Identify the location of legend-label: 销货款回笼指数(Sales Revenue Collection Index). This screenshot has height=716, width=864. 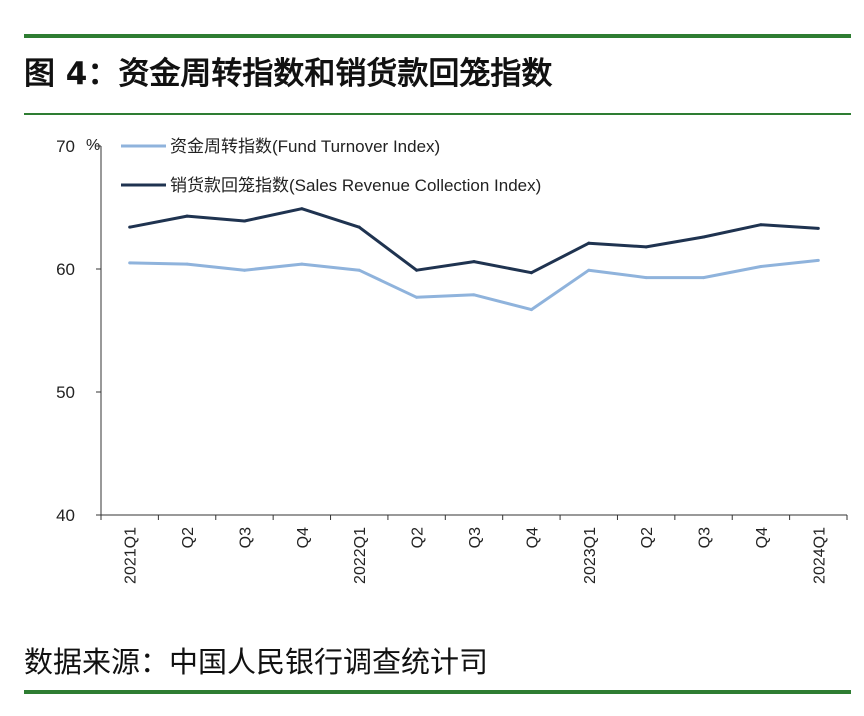
(355, 185).